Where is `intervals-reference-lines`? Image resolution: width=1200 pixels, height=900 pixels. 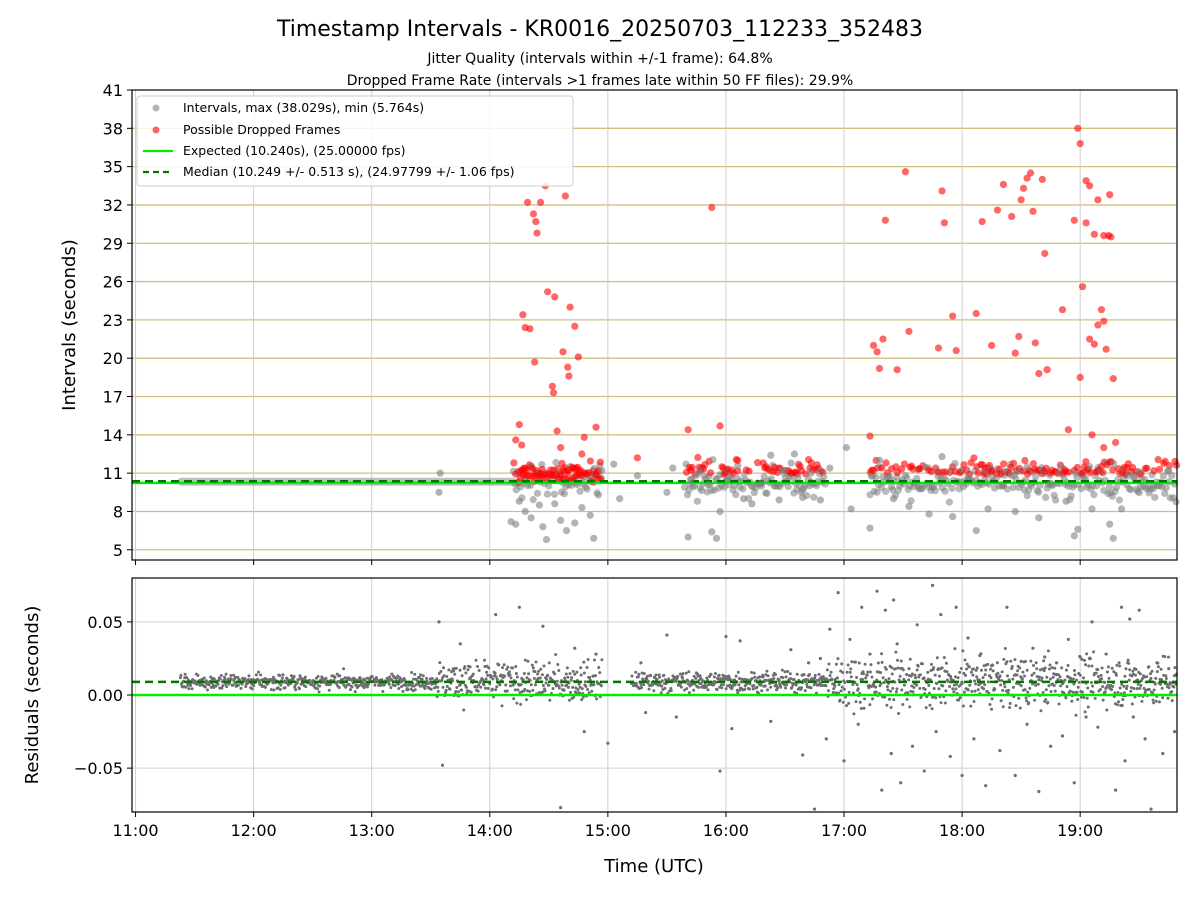 intervals-reference-lines is located at coordinates (654, 482).